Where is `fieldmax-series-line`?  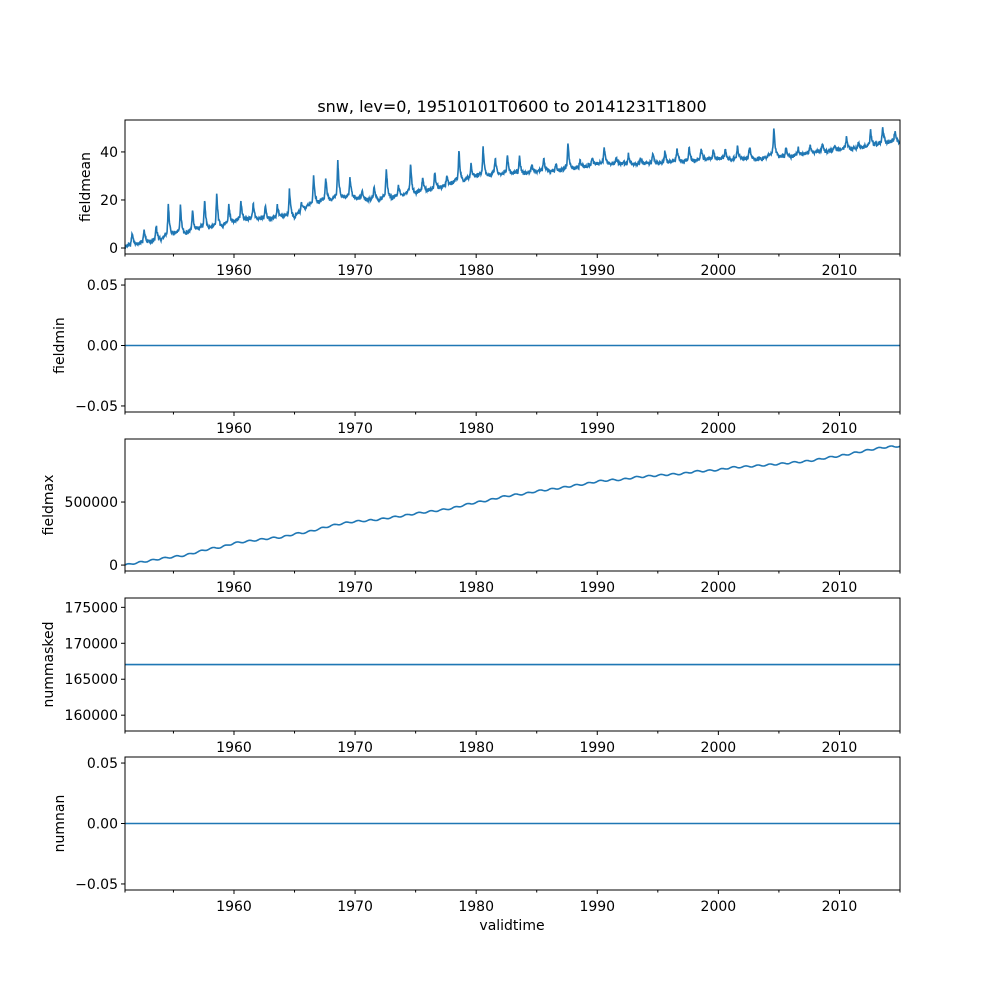
fieldmax-series-line is located at coordinates (512, 505).